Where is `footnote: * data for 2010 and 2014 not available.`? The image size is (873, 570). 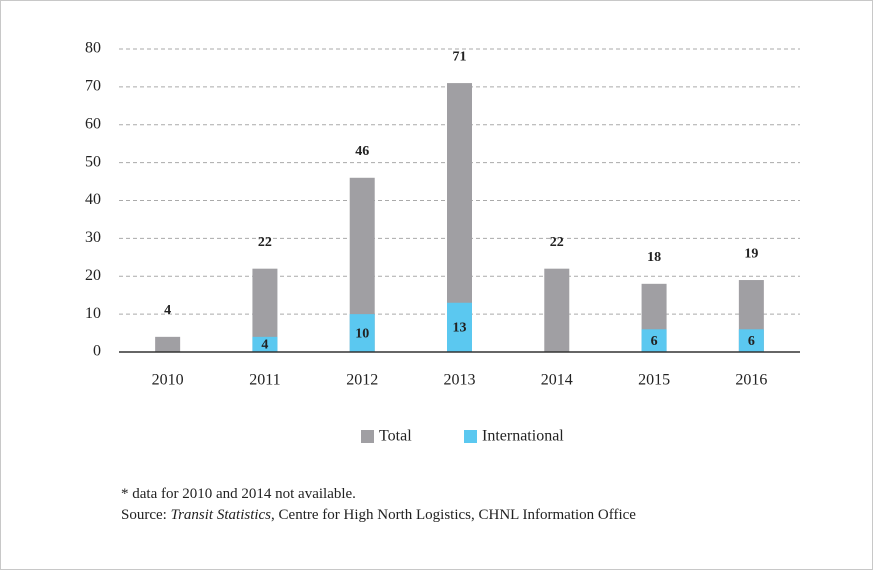
footnote: * data for 2010 and 2014 not available. is located at coordinates (238, 494).